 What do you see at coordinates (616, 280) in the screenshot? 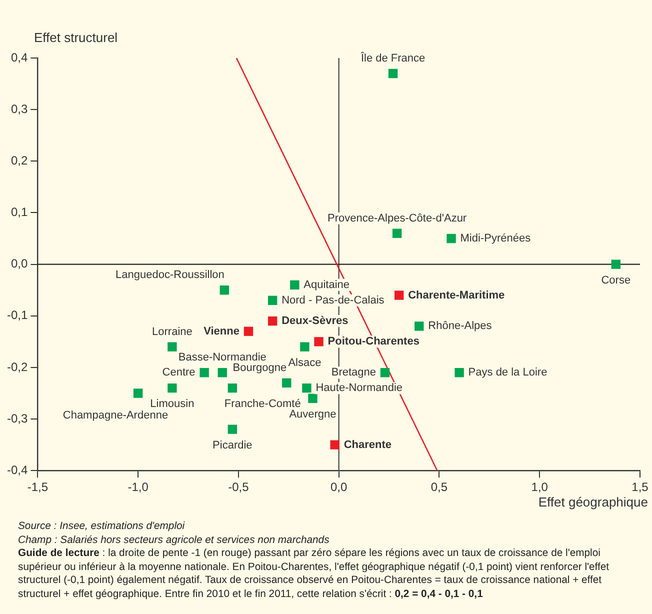
I see `data-label: Corse` at bounding box center [616, 280].